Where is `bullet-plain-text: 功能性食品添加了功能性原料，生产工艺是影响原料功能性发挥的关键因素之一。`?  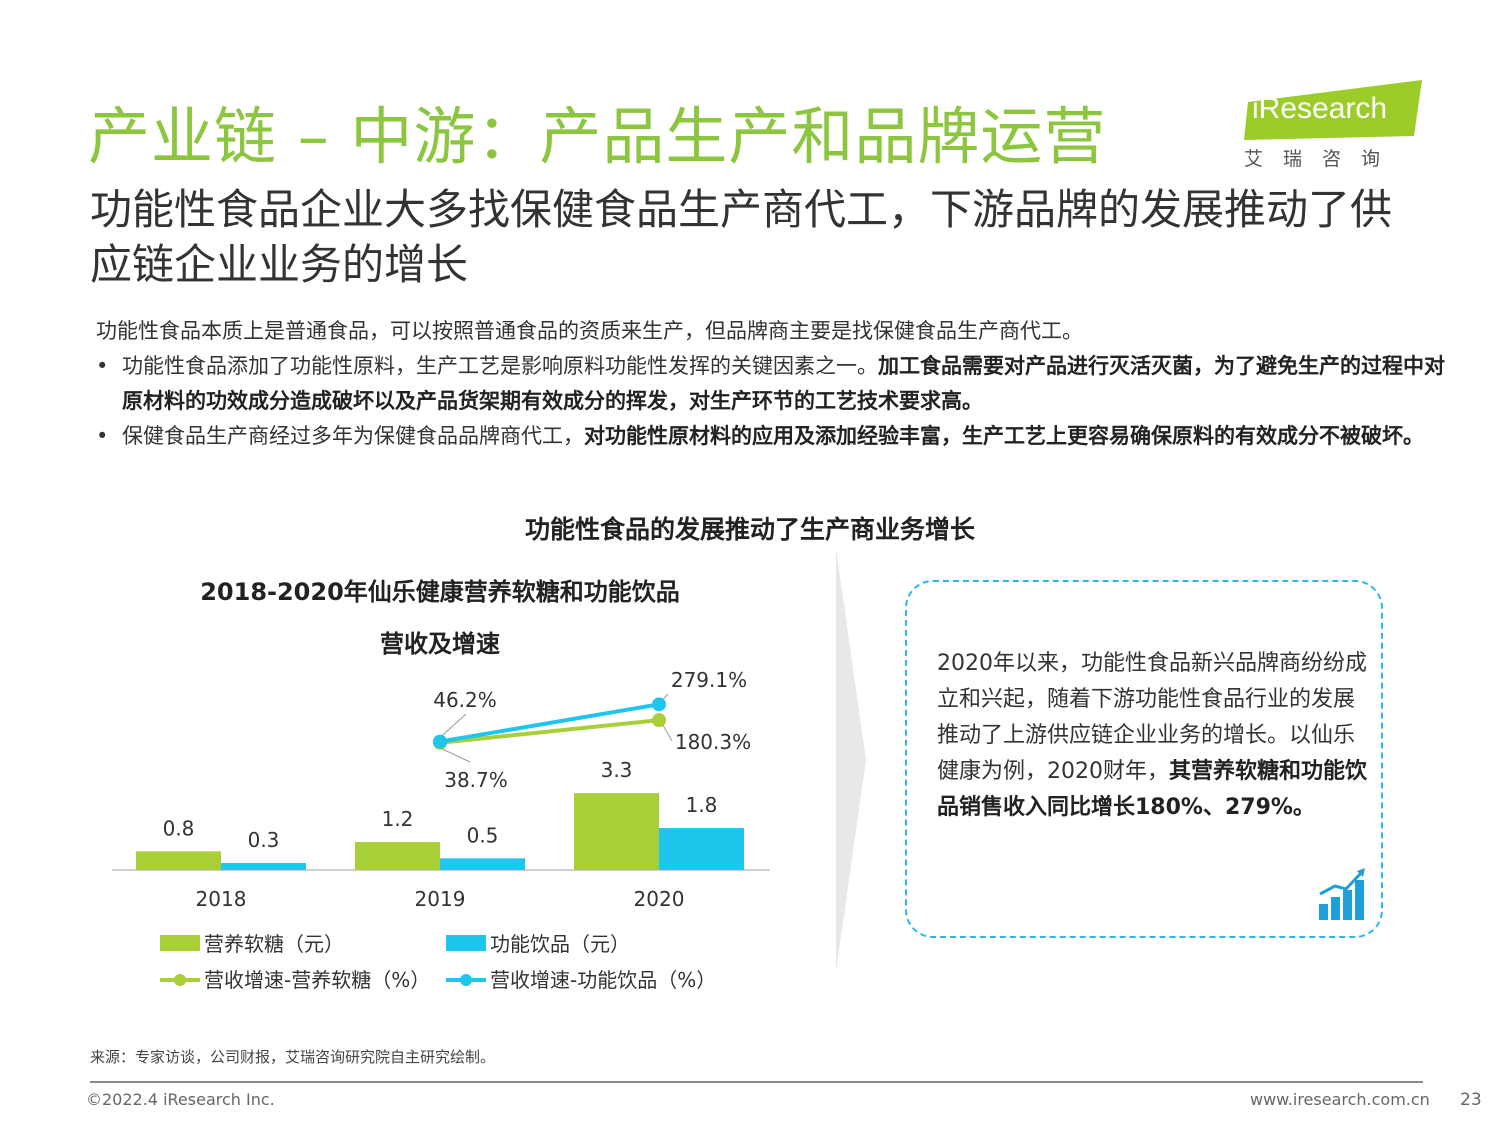 bullet-plain-text: 功能性食品添加了功能性原料，生产工艺是影响原料功能性发挥的关键因素之一。 is located at coordinates (500, 366).